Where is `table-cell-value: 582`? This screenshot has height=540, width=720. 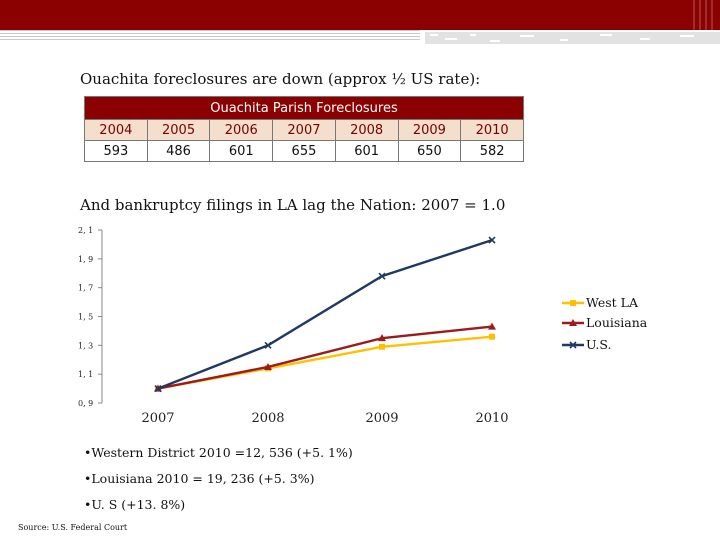 table-cell-value: 582 is located at coordinates (492, 151).